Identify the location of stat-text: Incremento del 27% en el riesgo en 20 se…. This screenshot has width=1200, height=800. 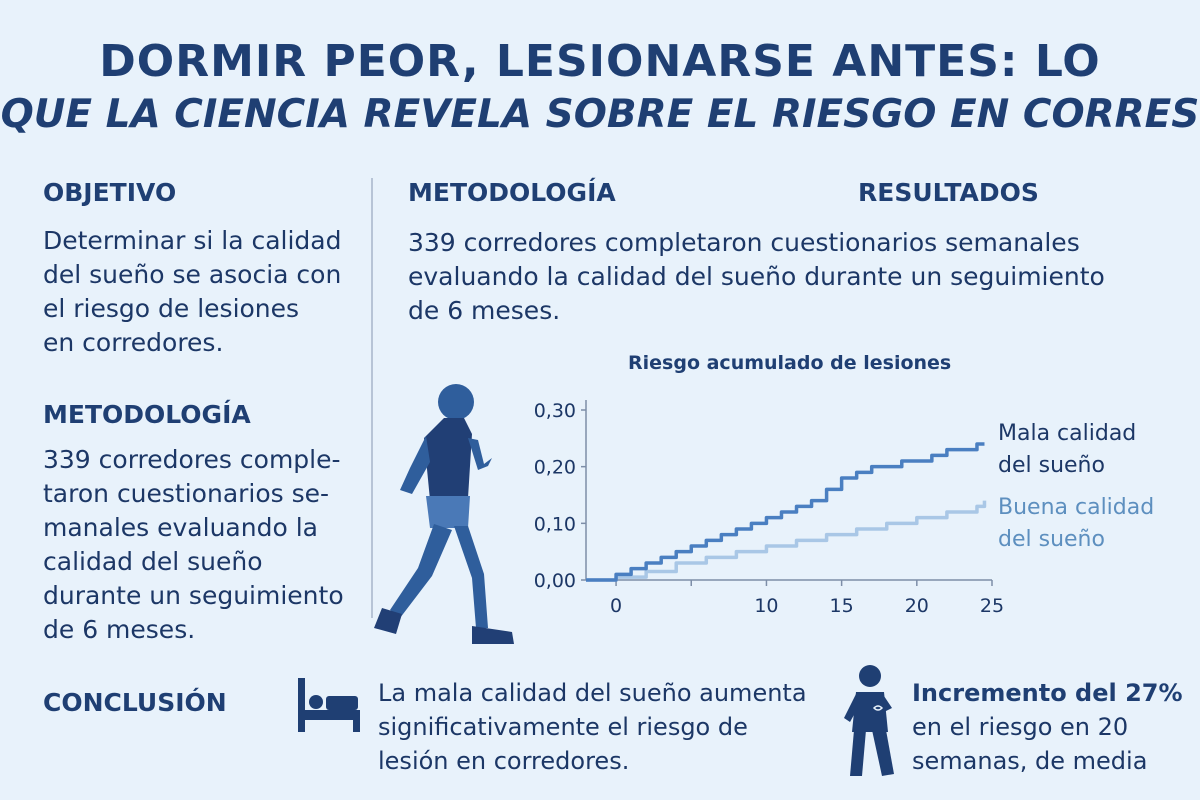
(1047, 727).